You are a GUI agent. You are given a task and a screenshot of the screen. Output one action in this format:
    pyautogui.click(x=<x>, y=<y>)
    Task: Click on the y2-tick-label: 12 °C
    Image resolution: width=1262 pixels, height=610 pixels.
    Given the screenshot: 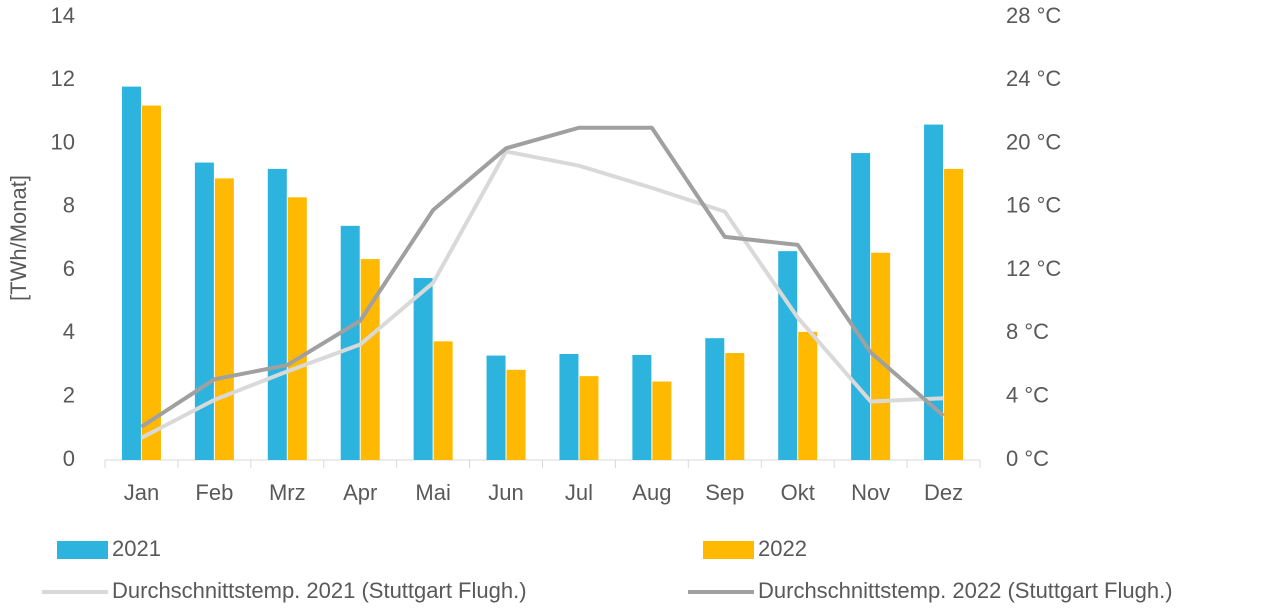 What is the action you would take?
    pyautogui.click(x=1033, y=268)
    